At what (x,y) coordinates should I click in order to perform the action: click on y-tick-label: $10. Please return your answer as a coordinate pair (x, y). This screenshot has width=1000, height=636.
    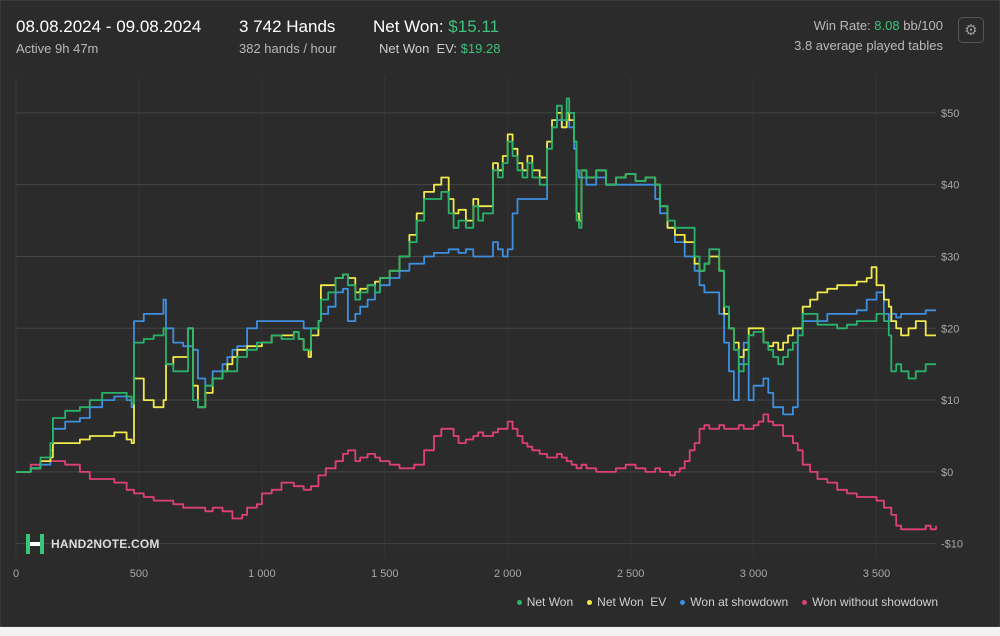
    Looking at the image, I should click on (950, 401).